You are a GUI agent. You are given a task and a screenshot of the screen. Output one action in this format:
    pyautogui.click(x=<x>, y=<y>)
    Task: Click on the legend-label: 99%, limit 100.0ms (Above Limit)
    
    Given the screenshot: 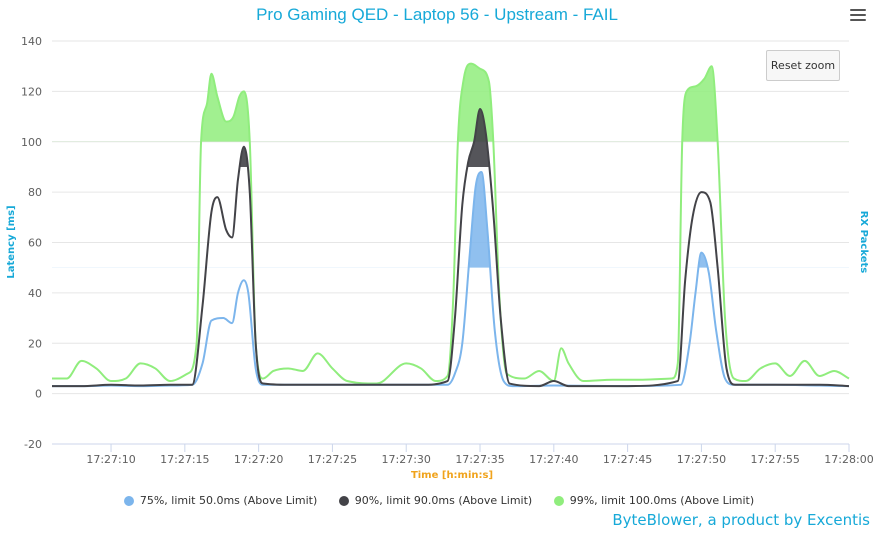 What is the action you would take?
    pyautogui.click(x=662, y=500)
    